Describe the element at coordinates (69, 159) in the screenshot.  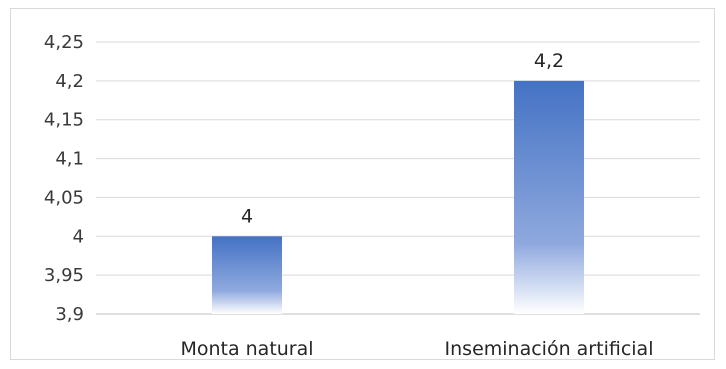
I see `y-tick-label: 4,1` at that location.